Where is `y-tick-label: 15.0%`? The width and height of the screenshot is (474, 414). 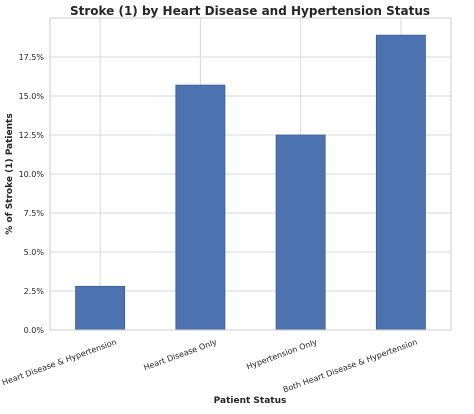
y-tick-label: 15.0% is located at coordinates (32, 96).